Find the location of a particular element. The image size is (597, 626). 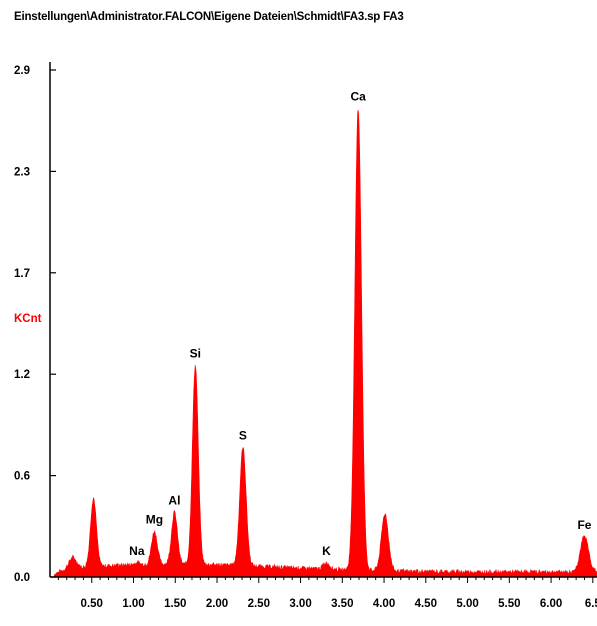

peak-label-s: S is located at coordinates (243, 436).